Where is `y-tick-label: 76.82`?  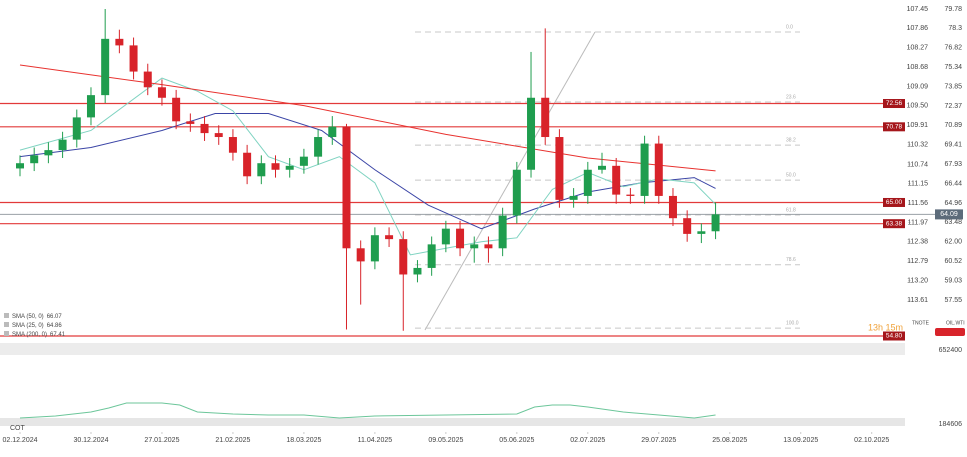 y-tick-label: 76.82 is located at coordinates (953, 48).